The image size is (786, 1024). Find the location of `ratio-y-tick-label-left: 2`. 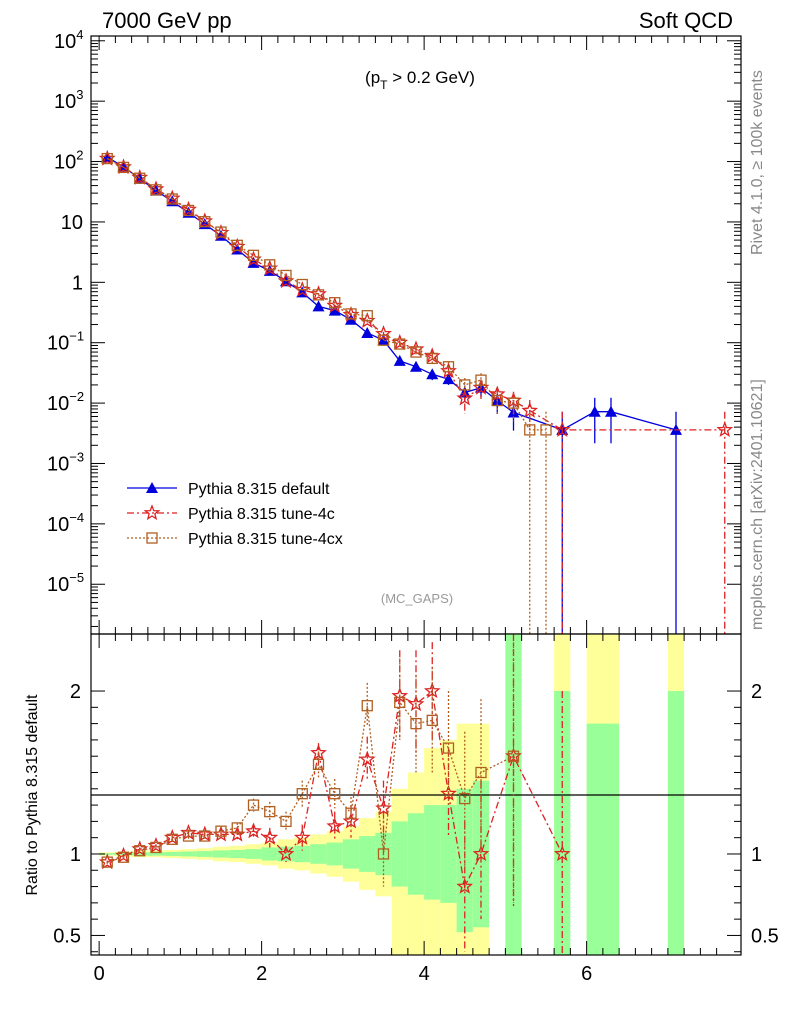

ratio-y-tick-label-left: 2 is located at coordinates (75, 692).